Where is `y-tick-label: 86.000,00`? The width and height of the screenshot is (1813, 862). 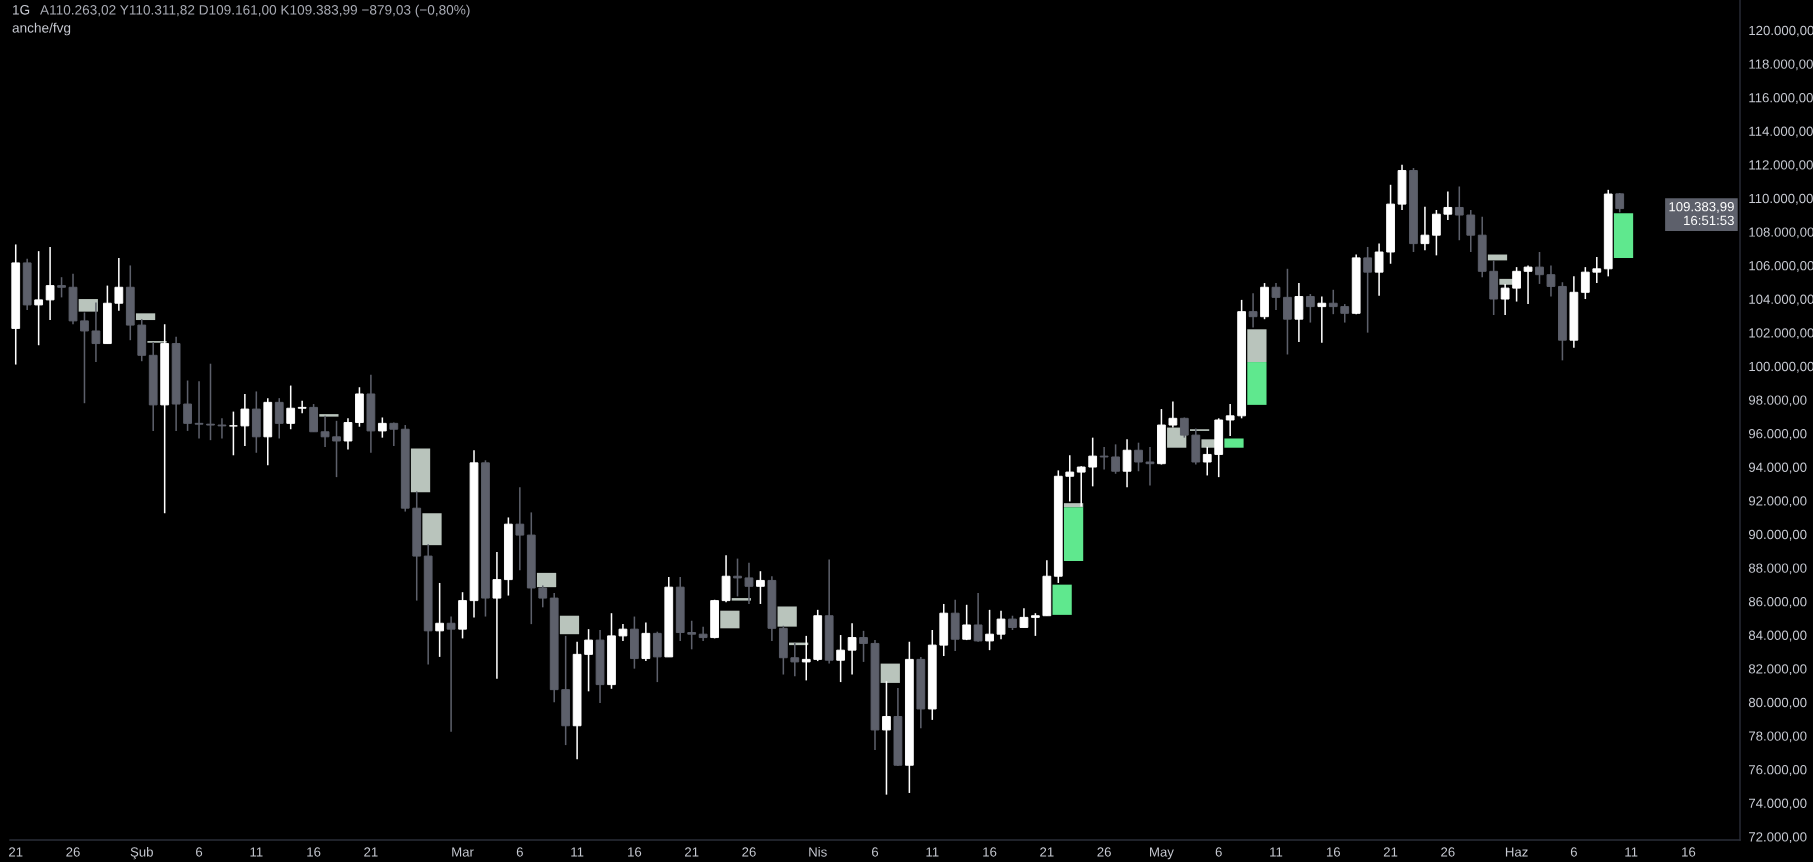 y-tick-label: 86.000,00 is located at coordinates (1777, 602).